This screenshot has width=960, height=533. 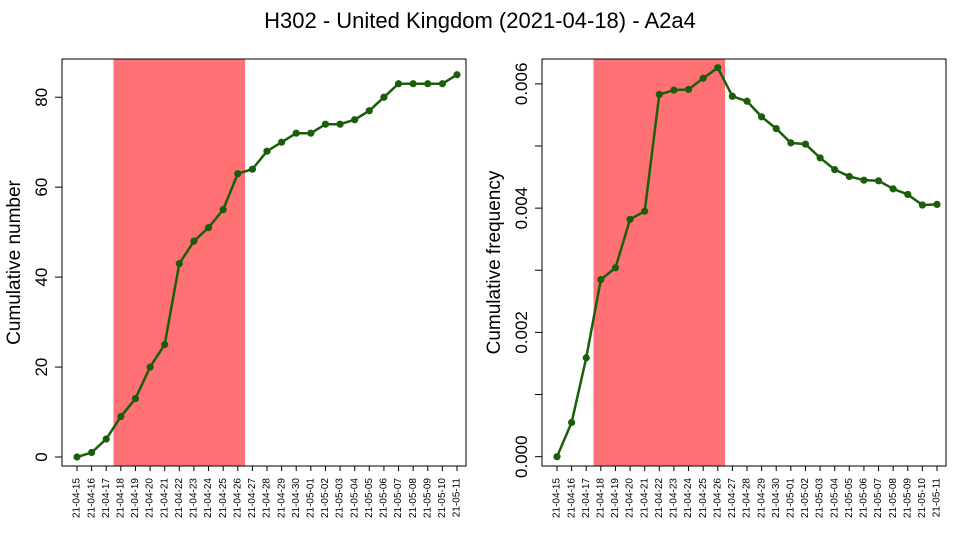 What do you see at coordinates (384, 498) in the screenshot?
I see `x-tick-label: 21-05-06` at bounding box center [384, 498].